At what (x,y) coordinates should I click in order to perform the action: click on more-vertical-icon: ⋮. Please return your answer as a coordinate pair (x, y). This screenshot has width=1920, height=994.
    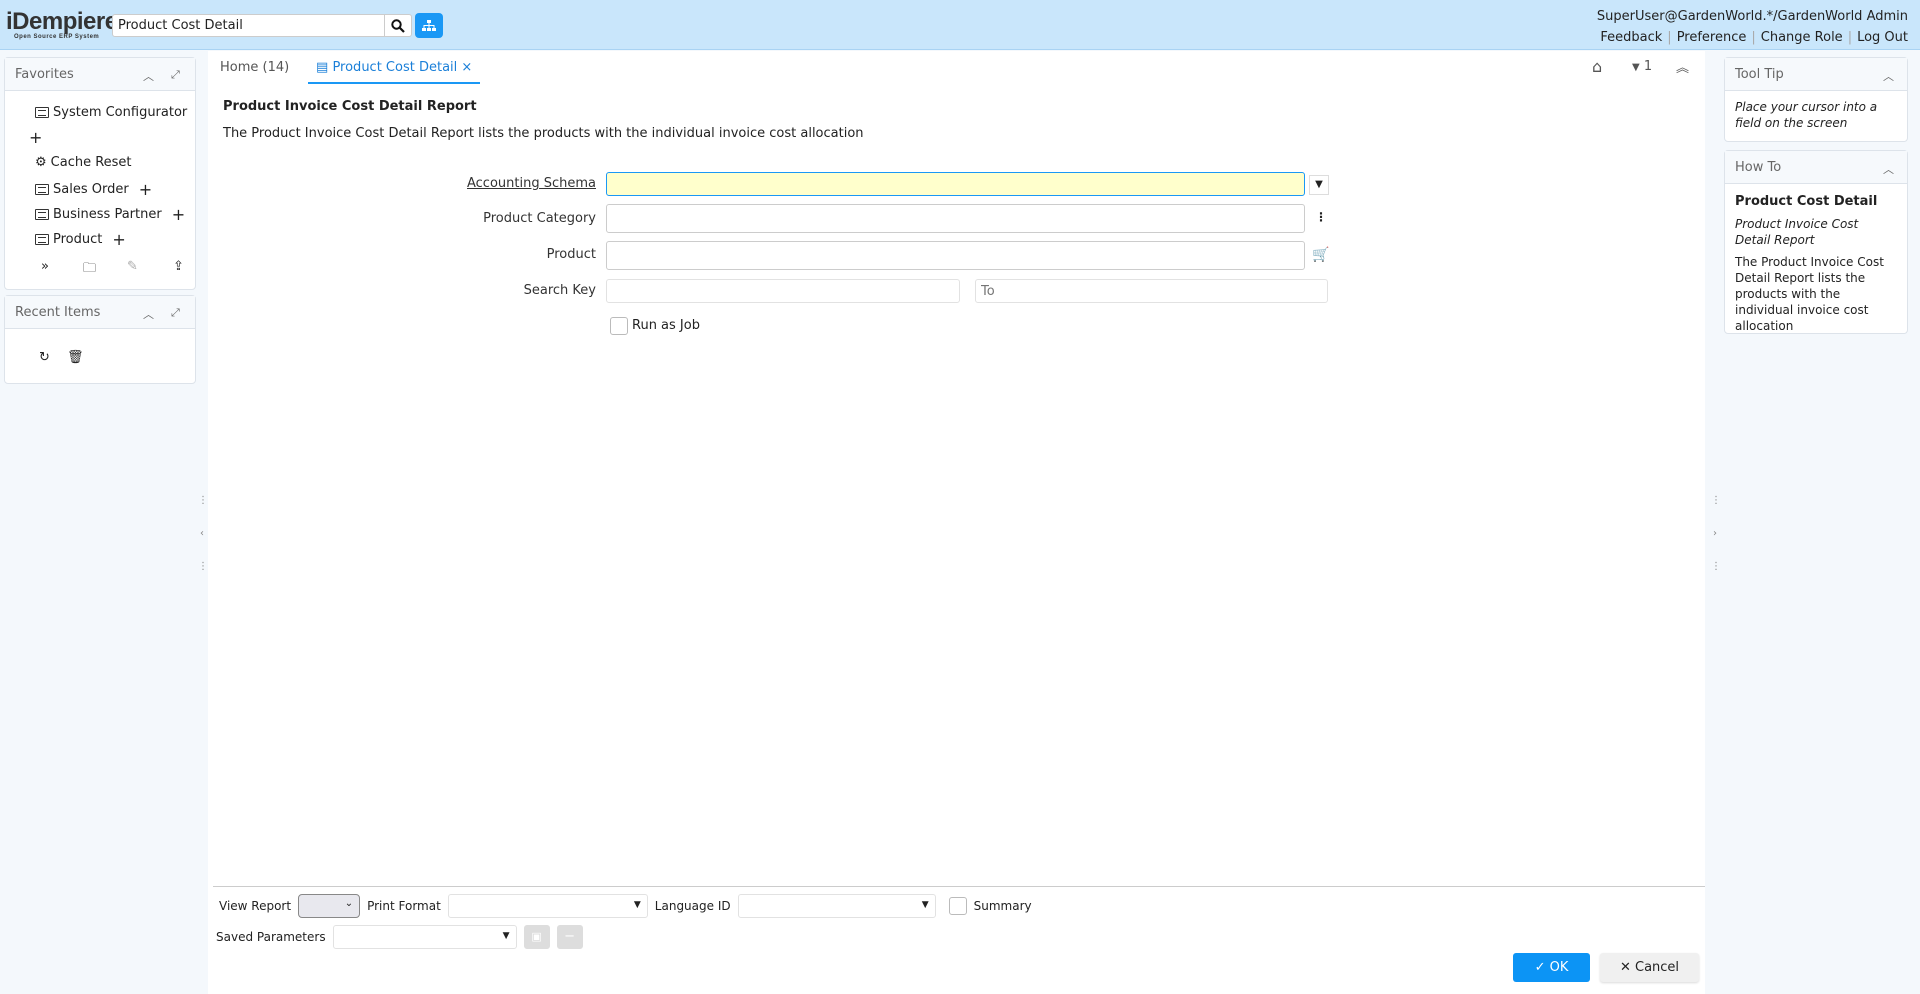
    Looking at the image, I should click on (1321, 217).